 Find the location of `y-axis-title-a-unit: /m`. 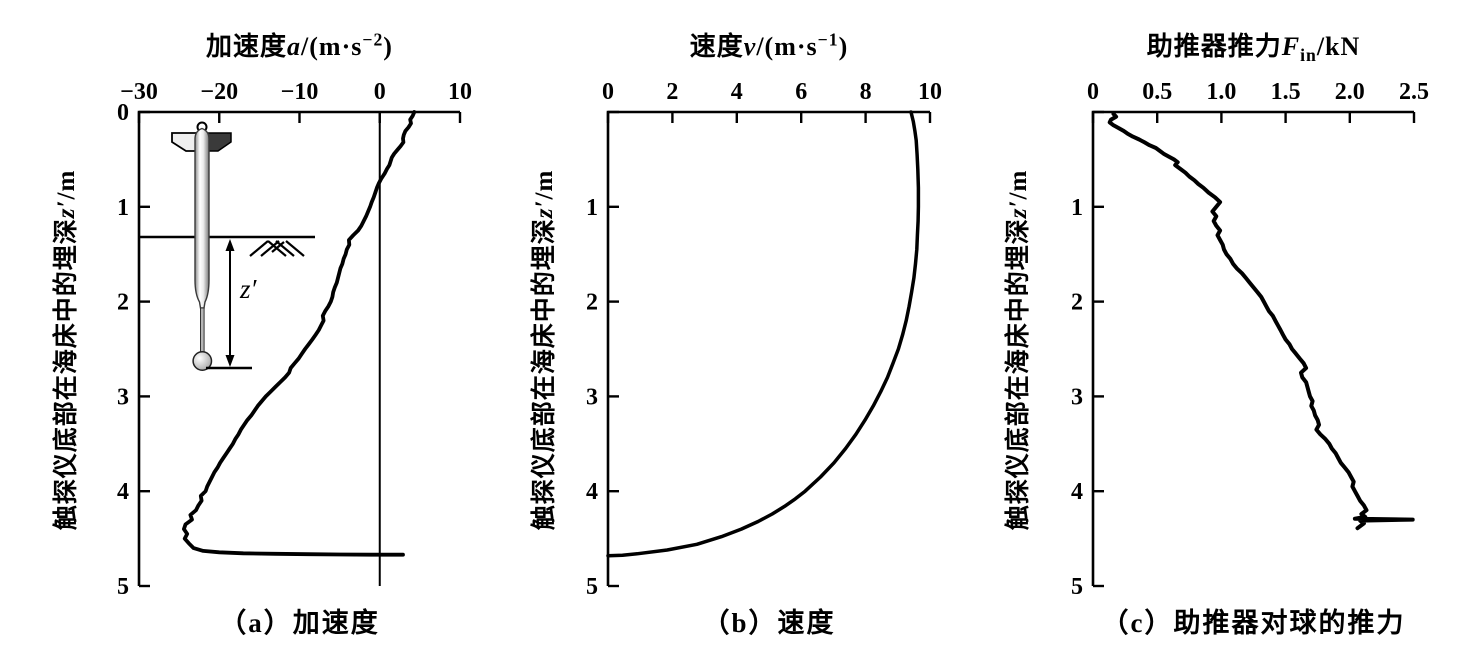

y-axis-title-a-unit: /m is located at coordinates (66, 184).